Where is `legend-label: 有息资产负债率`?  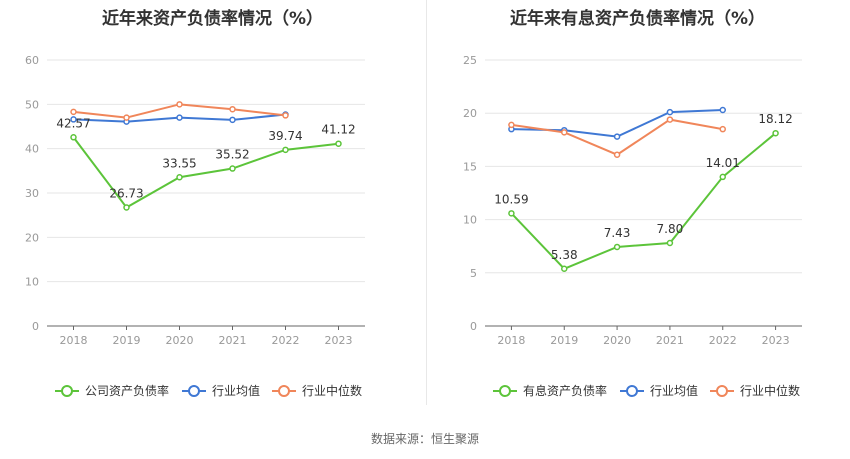 legend-label: 有息资产负债率 is located at coordinates (565, 390).